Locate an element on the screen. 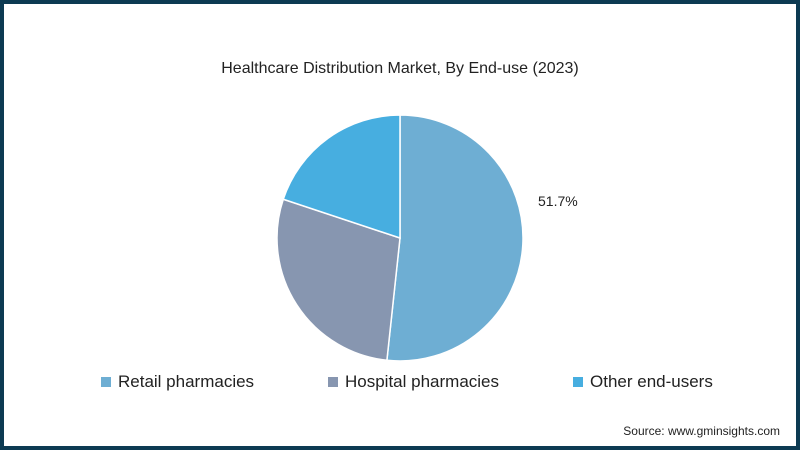  legend-item-hospital: Hospital pharmacies is located at coordinates (413, 382).